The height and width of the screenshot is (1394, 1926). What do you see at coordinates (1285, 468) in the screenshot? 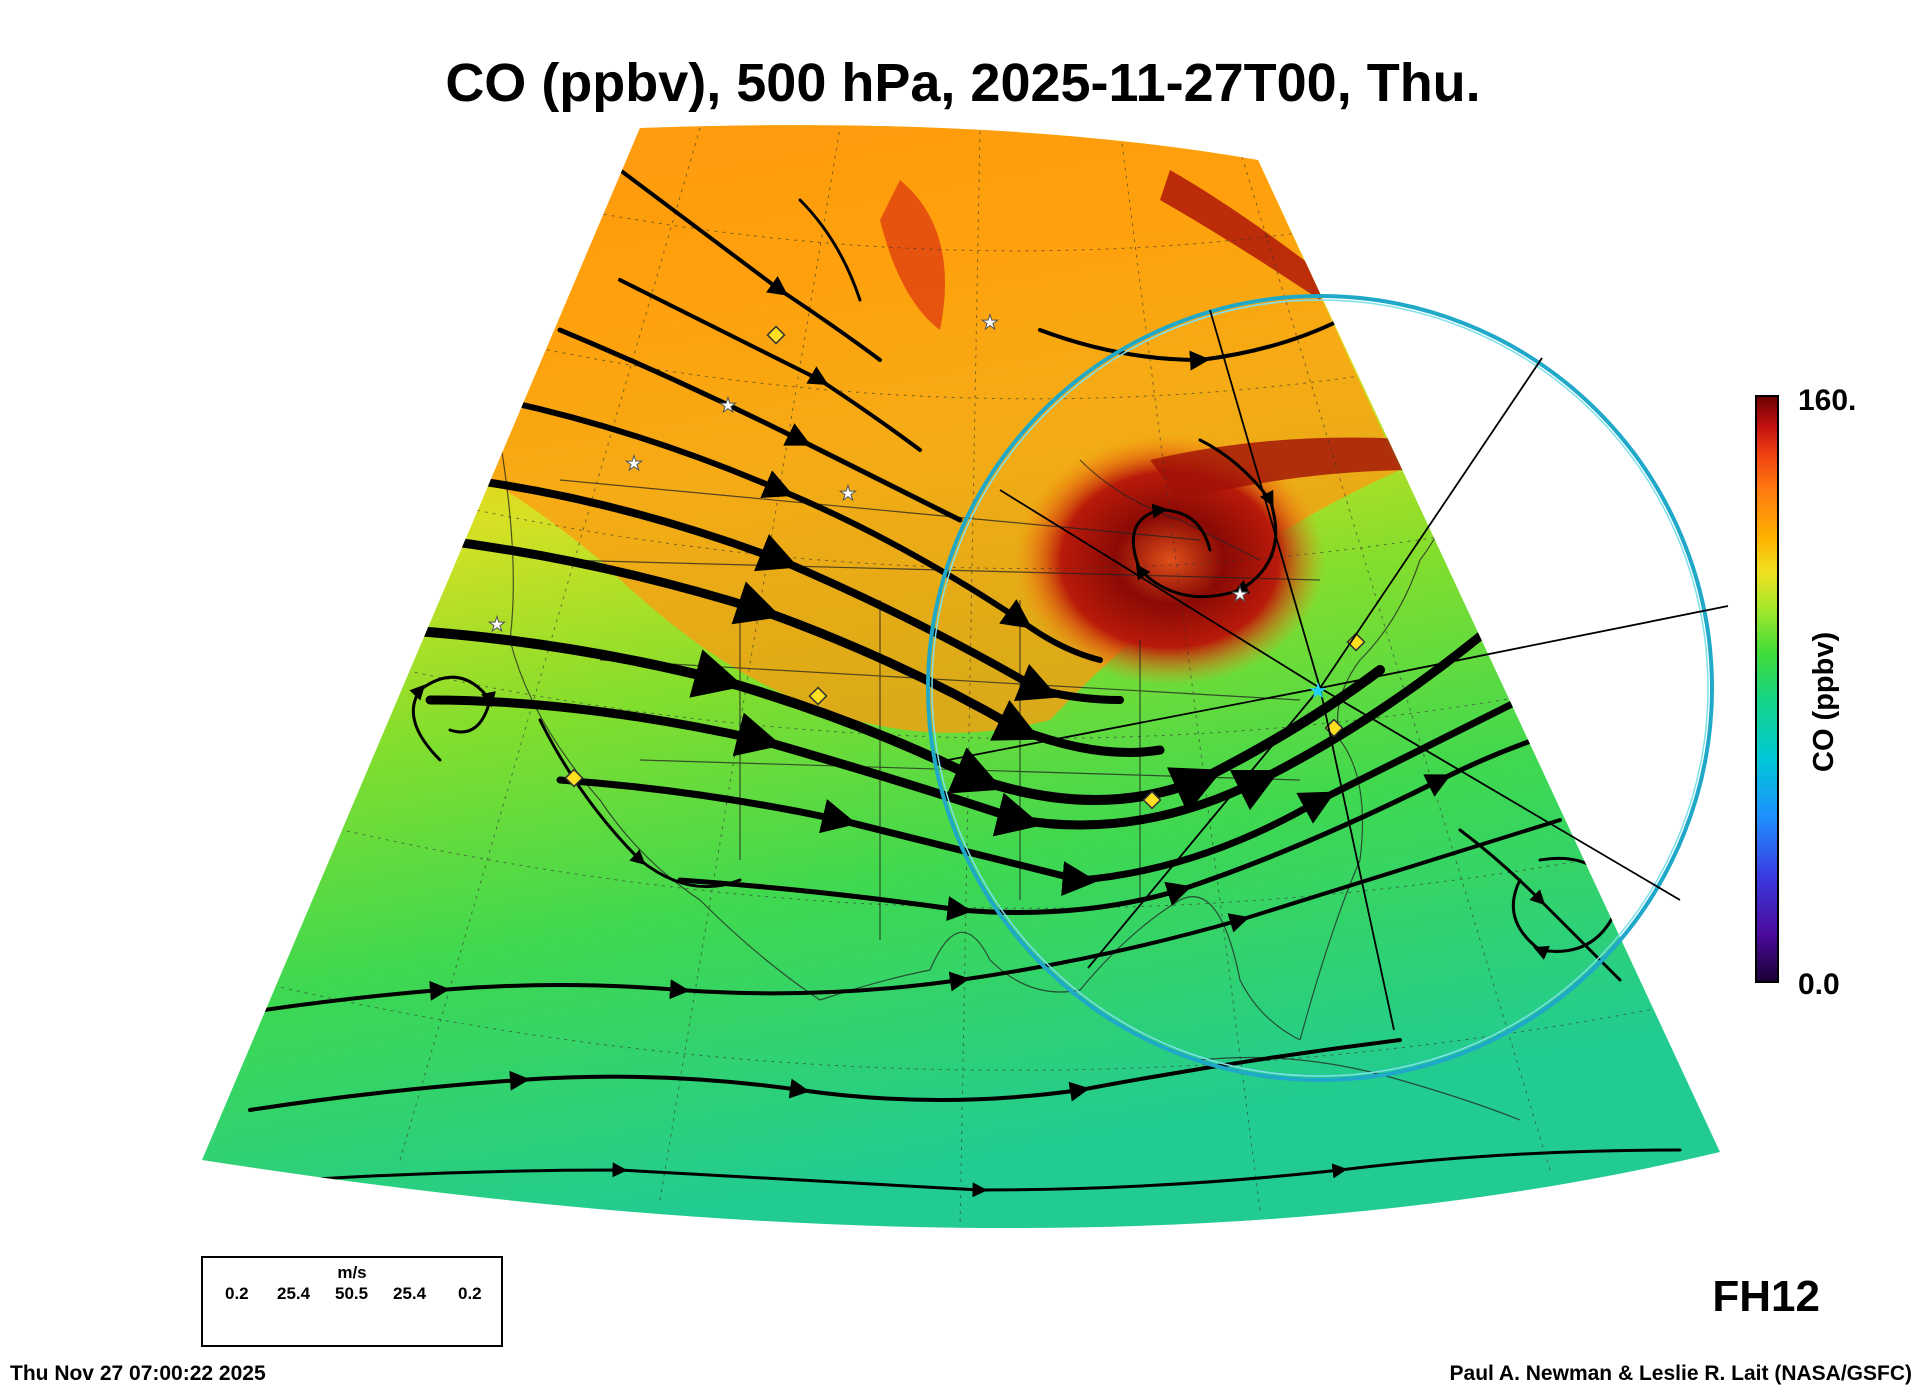
I see `co-plume-tail` at bounding box center [1285, 468].